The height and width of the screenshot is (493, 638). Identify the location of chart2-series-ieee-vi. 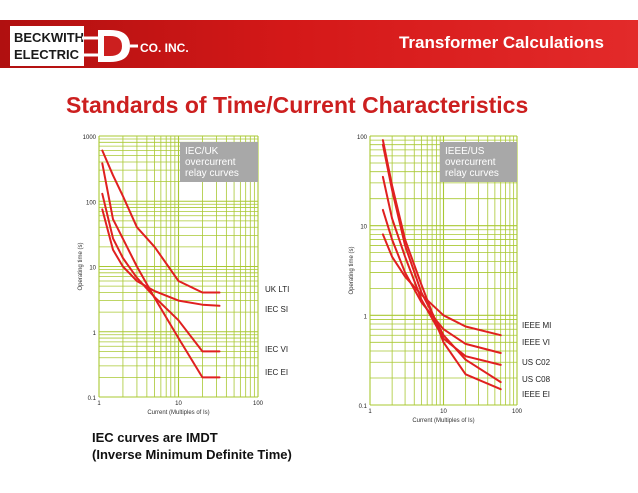
(441, 281).